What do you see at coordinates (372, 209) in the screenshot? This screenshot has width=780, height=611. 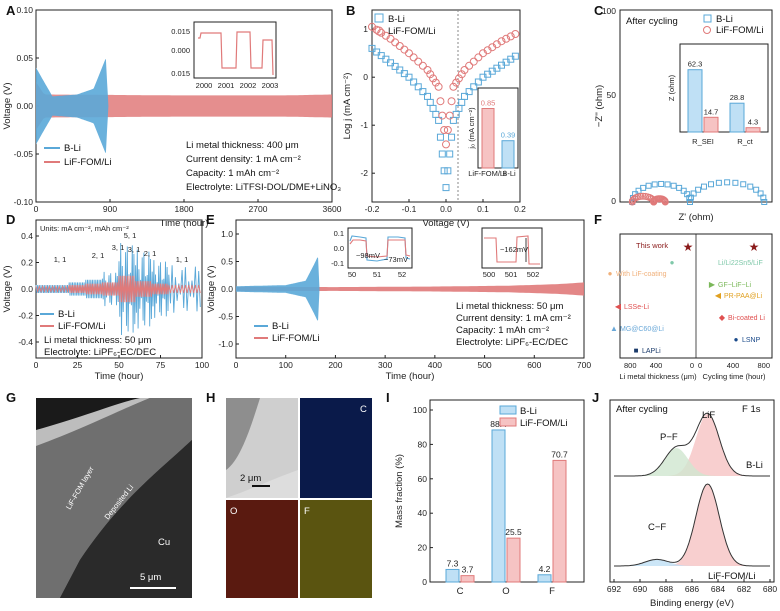 I see `panel-b-xtick: -0.2` at bounding box center [372, 209].